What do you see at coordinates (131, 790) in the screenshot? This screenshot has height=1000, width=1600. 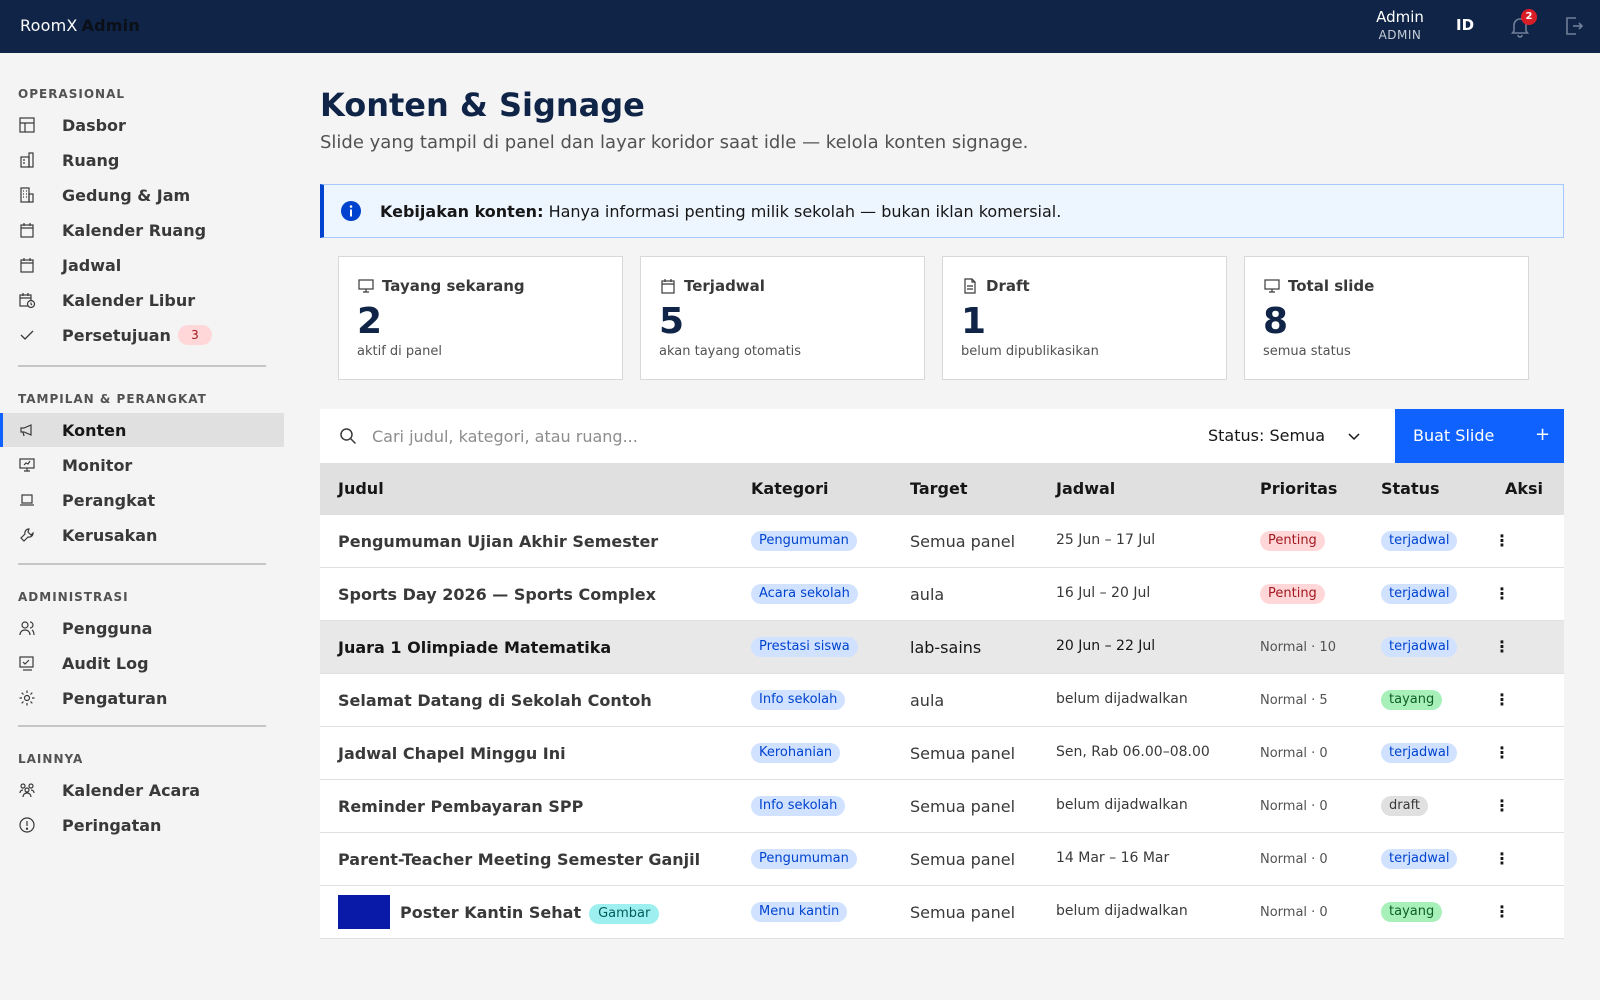 I see `sidebar-item-label: Kalender Acara` at bounding box center [131, 790].